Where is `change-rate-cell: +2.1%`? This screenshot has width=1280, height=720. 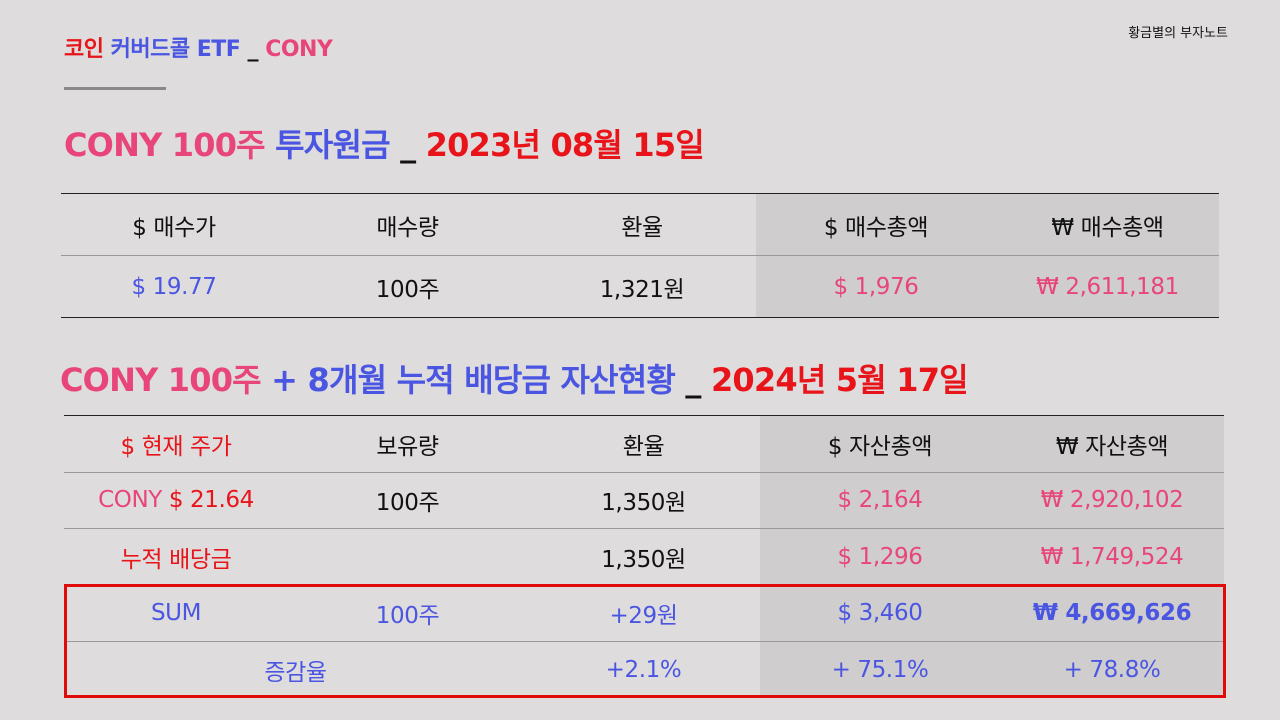
change-rate-cell: +2.1% is located at coordinates (643, 670).